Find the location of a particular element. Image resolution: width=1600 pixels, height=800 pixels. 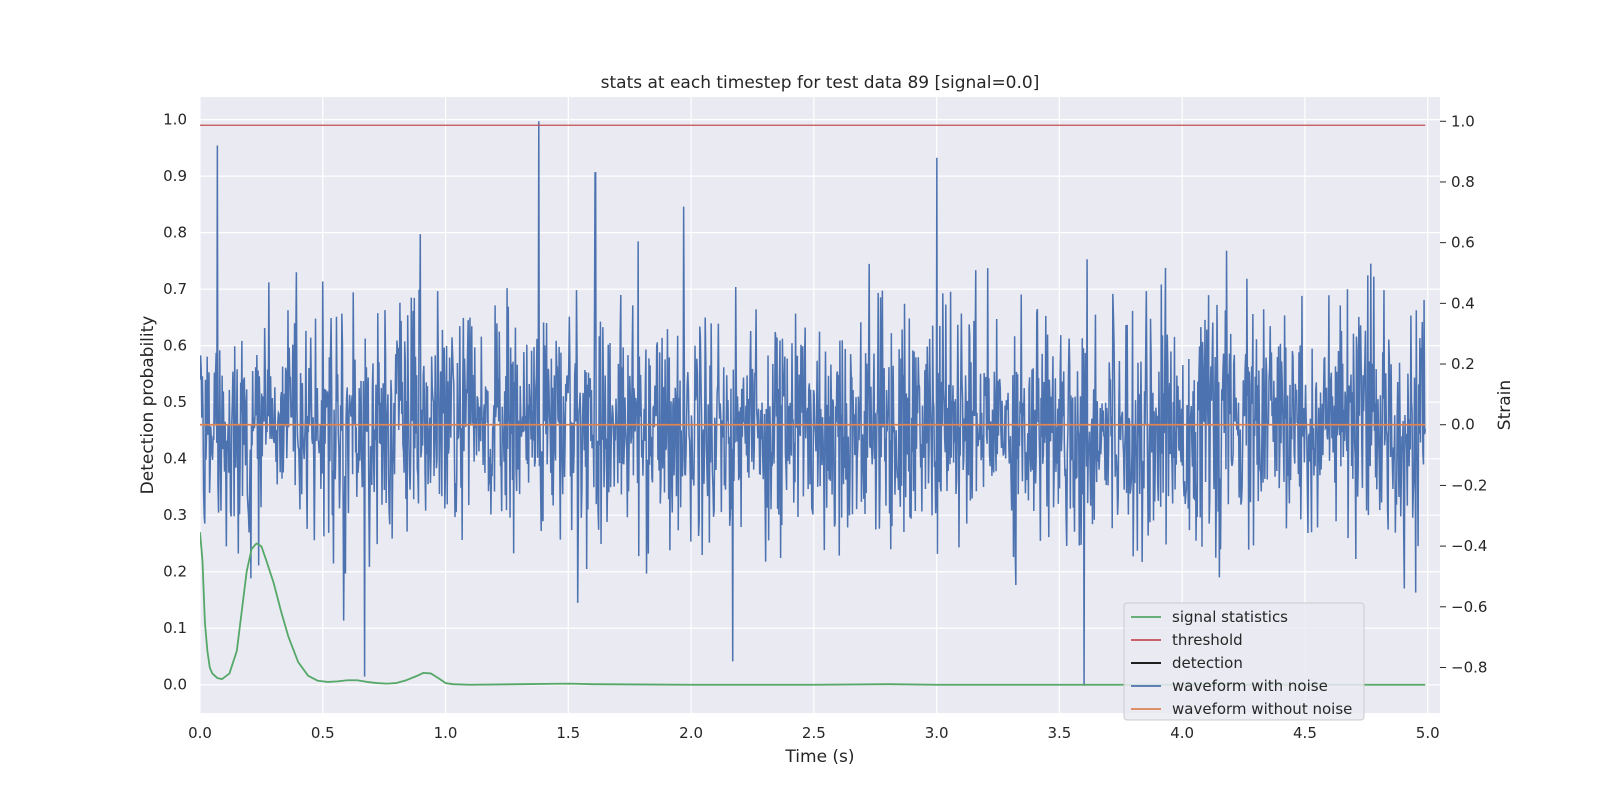

y-tick-label: 0.6 is located at coordinates (175, 346).